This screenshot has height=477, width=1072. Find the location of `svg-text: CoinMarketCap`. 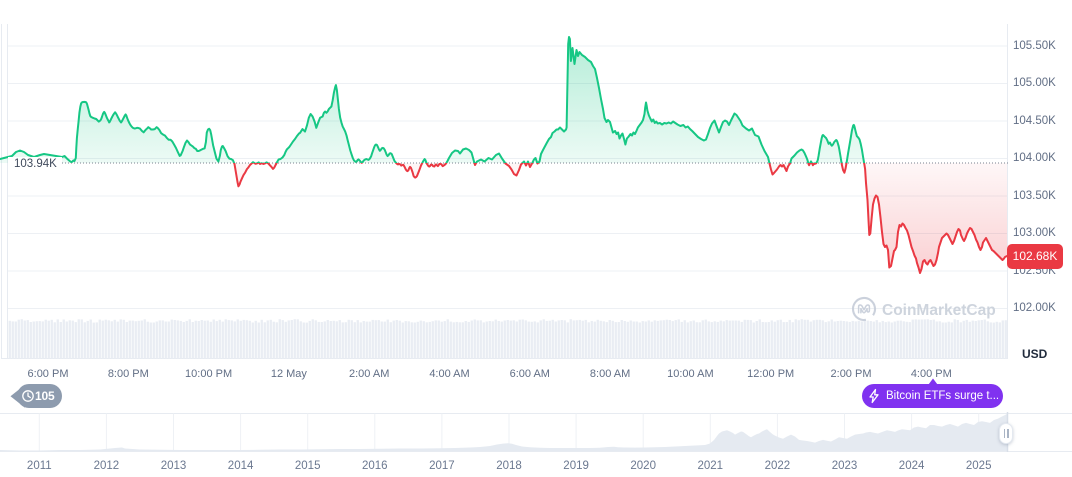

svg-text: CoinMarketCap is located at coordinates (939, 310).